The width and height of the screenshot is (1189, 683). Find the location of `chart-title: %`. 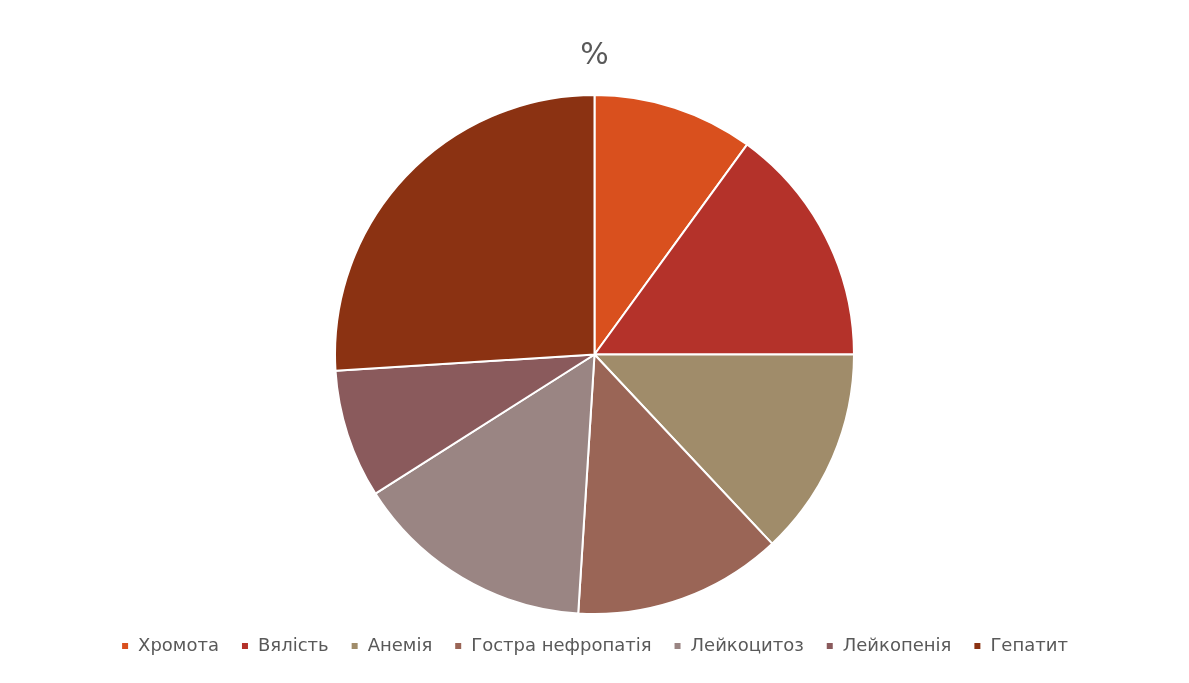

chart-title: % is located at coordinates (594, 53).